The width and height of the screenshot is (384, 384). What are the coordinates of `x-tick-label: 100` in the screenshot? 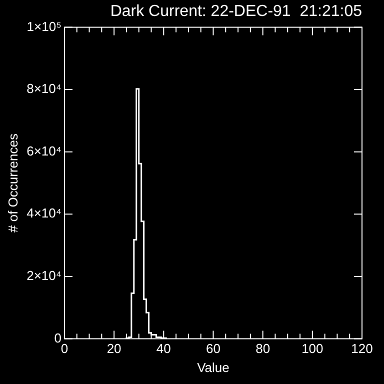 It's located at (313, 348).